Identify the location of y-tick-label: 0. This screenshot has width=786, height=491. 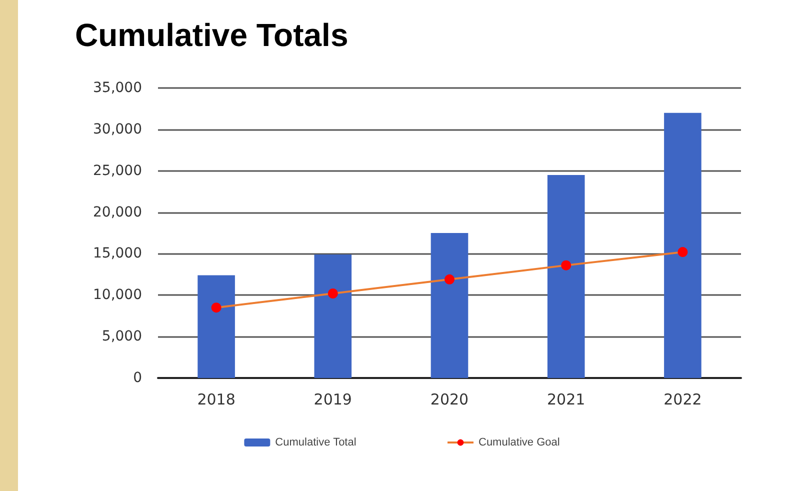
(137, 378).